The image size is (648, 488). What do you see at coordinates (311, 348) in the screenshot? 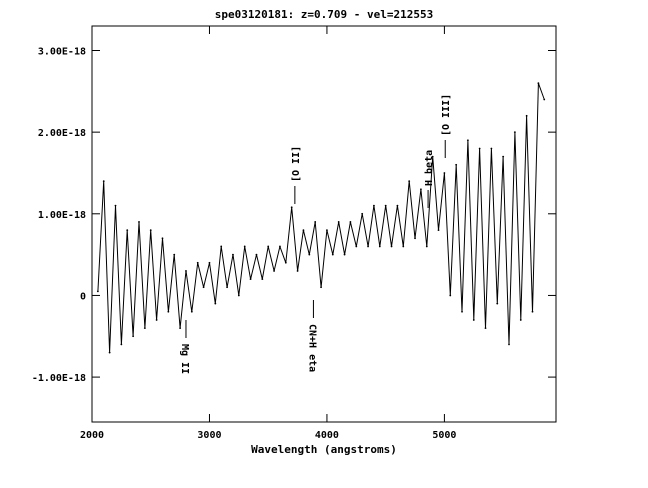
I see `annotation-label: CN+H eta` at bounding box center [311, 348].